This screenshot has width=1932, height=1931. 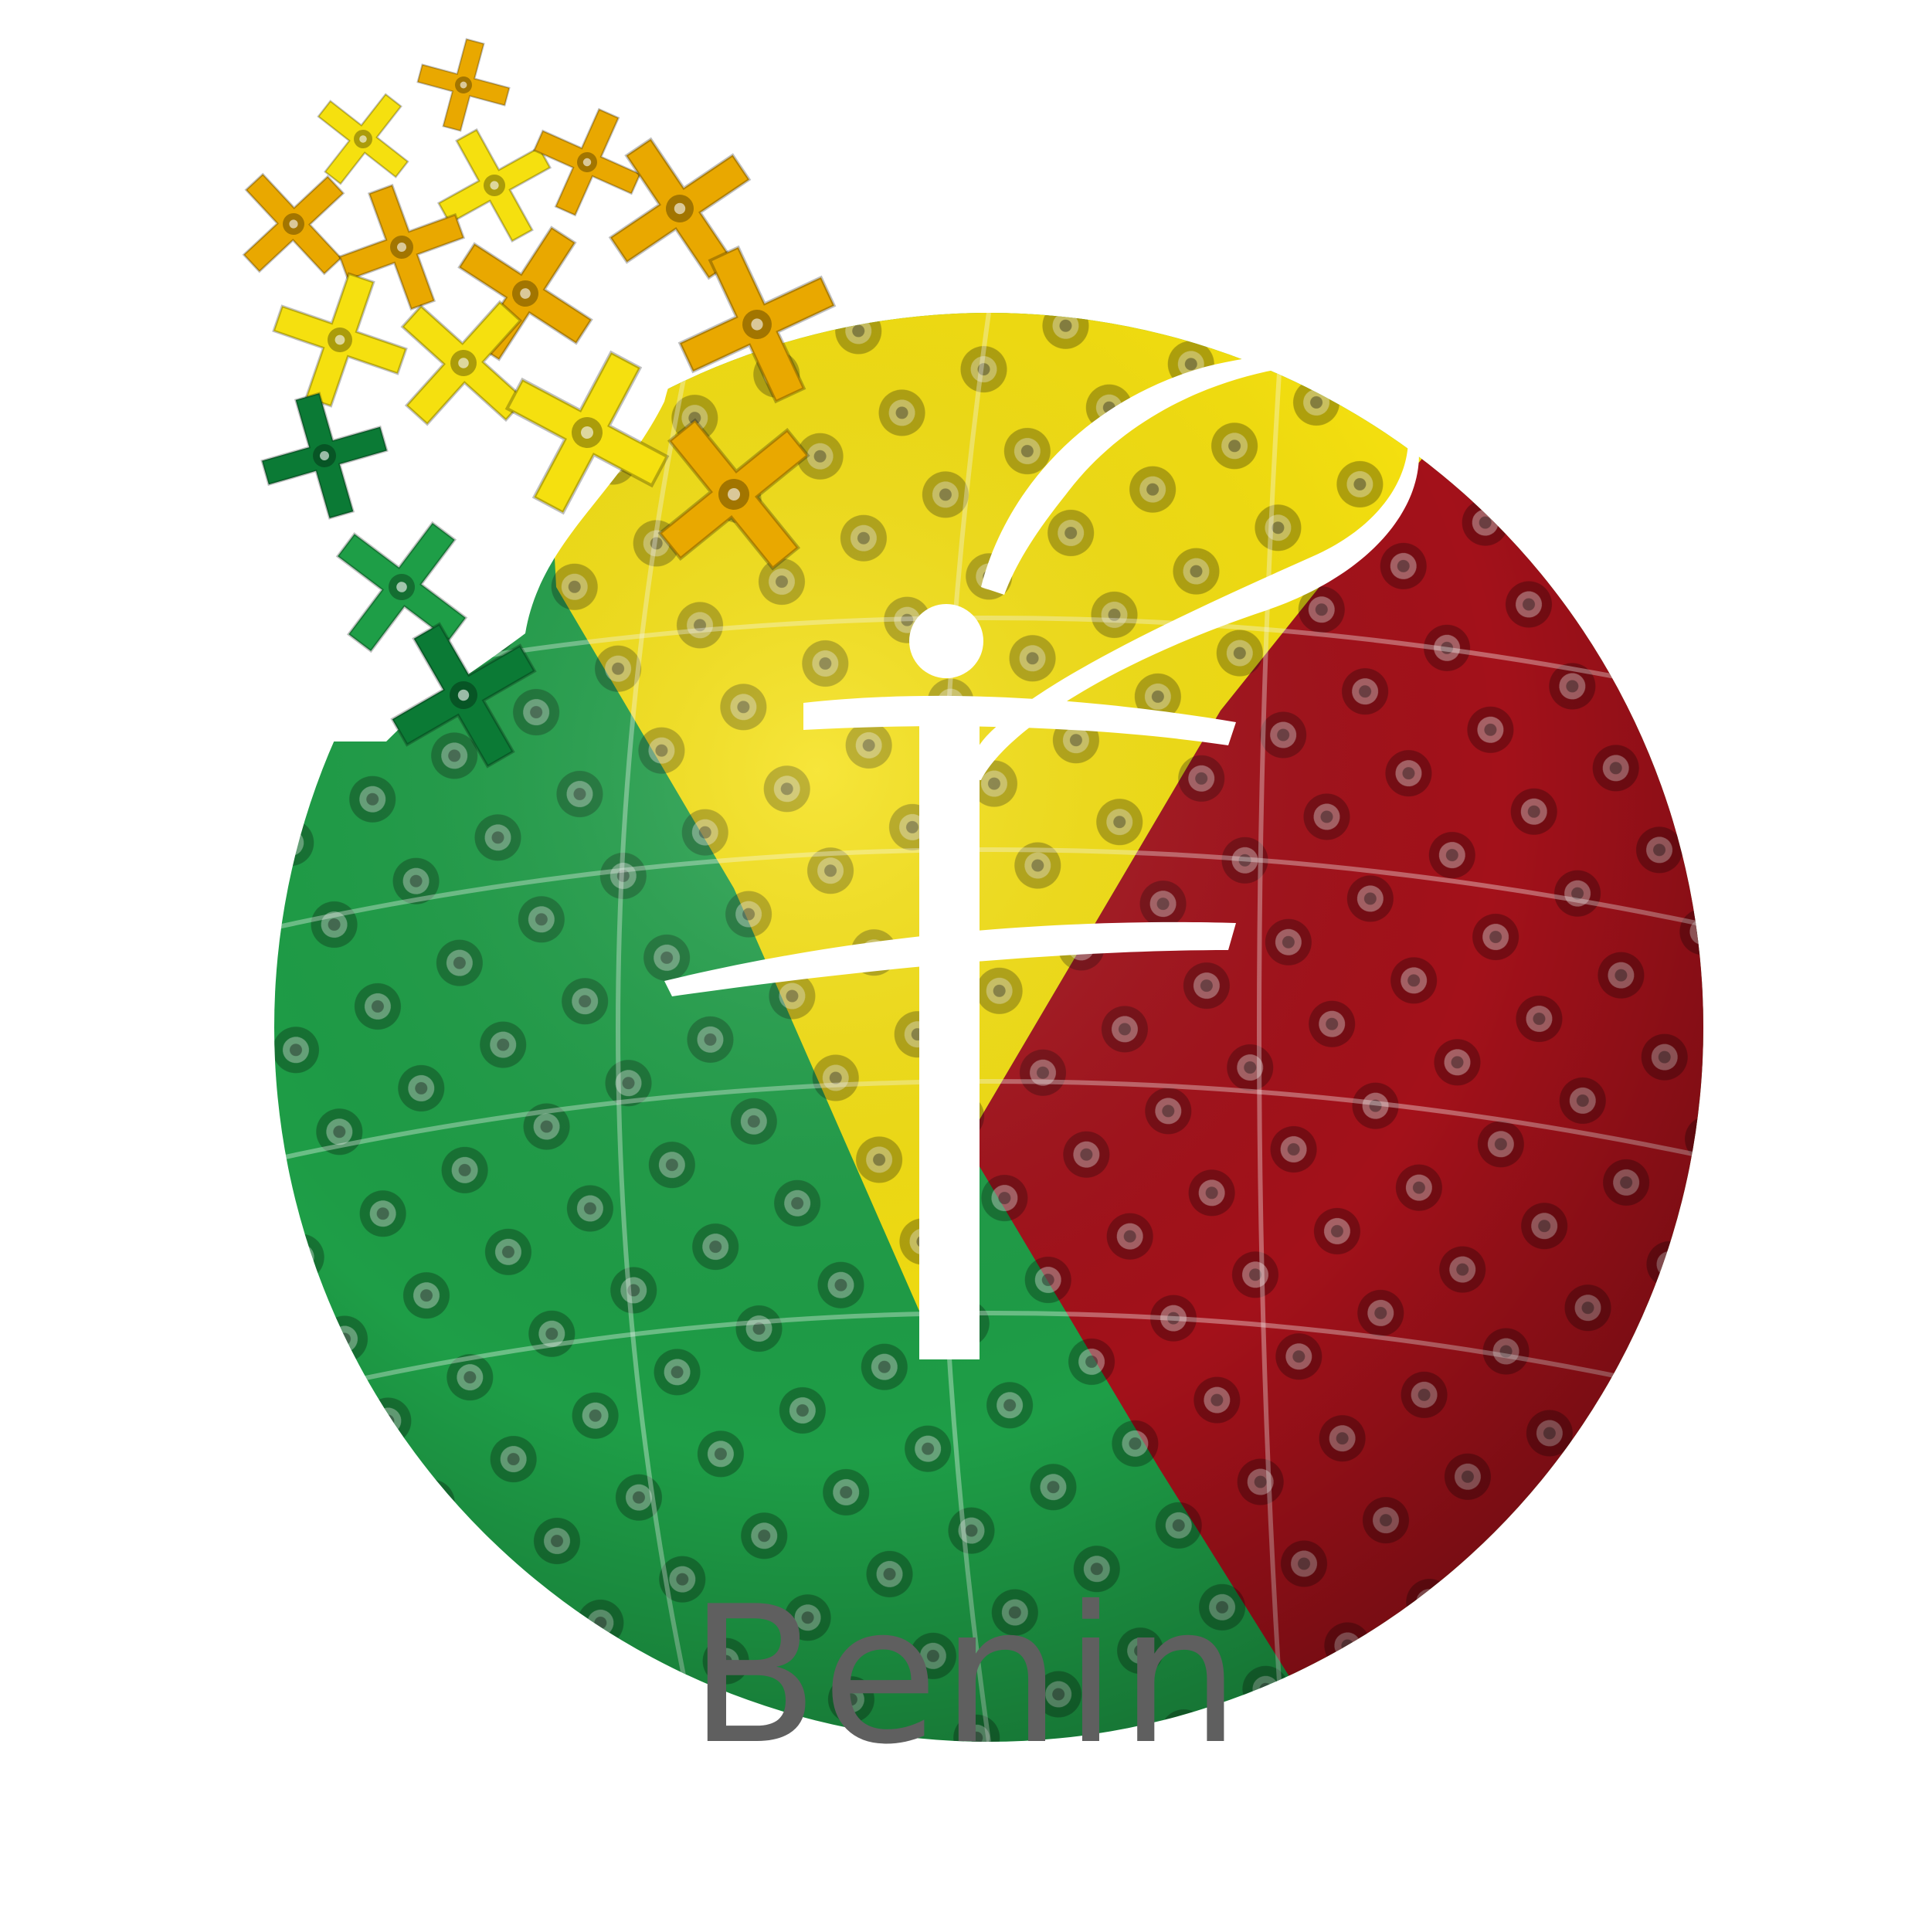 What do you see at coordinates (966, 1676) in the screenshot?
I see `country-name: Benin` at bounding box center [966, 1676].